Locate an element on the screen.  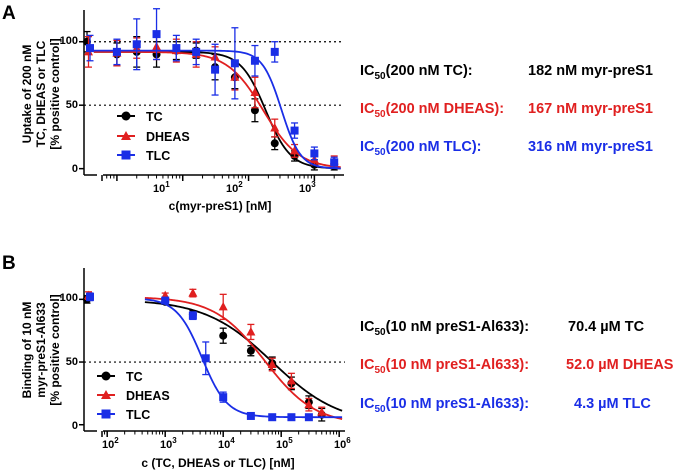
panel-b-x-tick-labels: 10² 10³ 10⁴ 10⁵ 10⁶ is located at coordinates (226, 443).